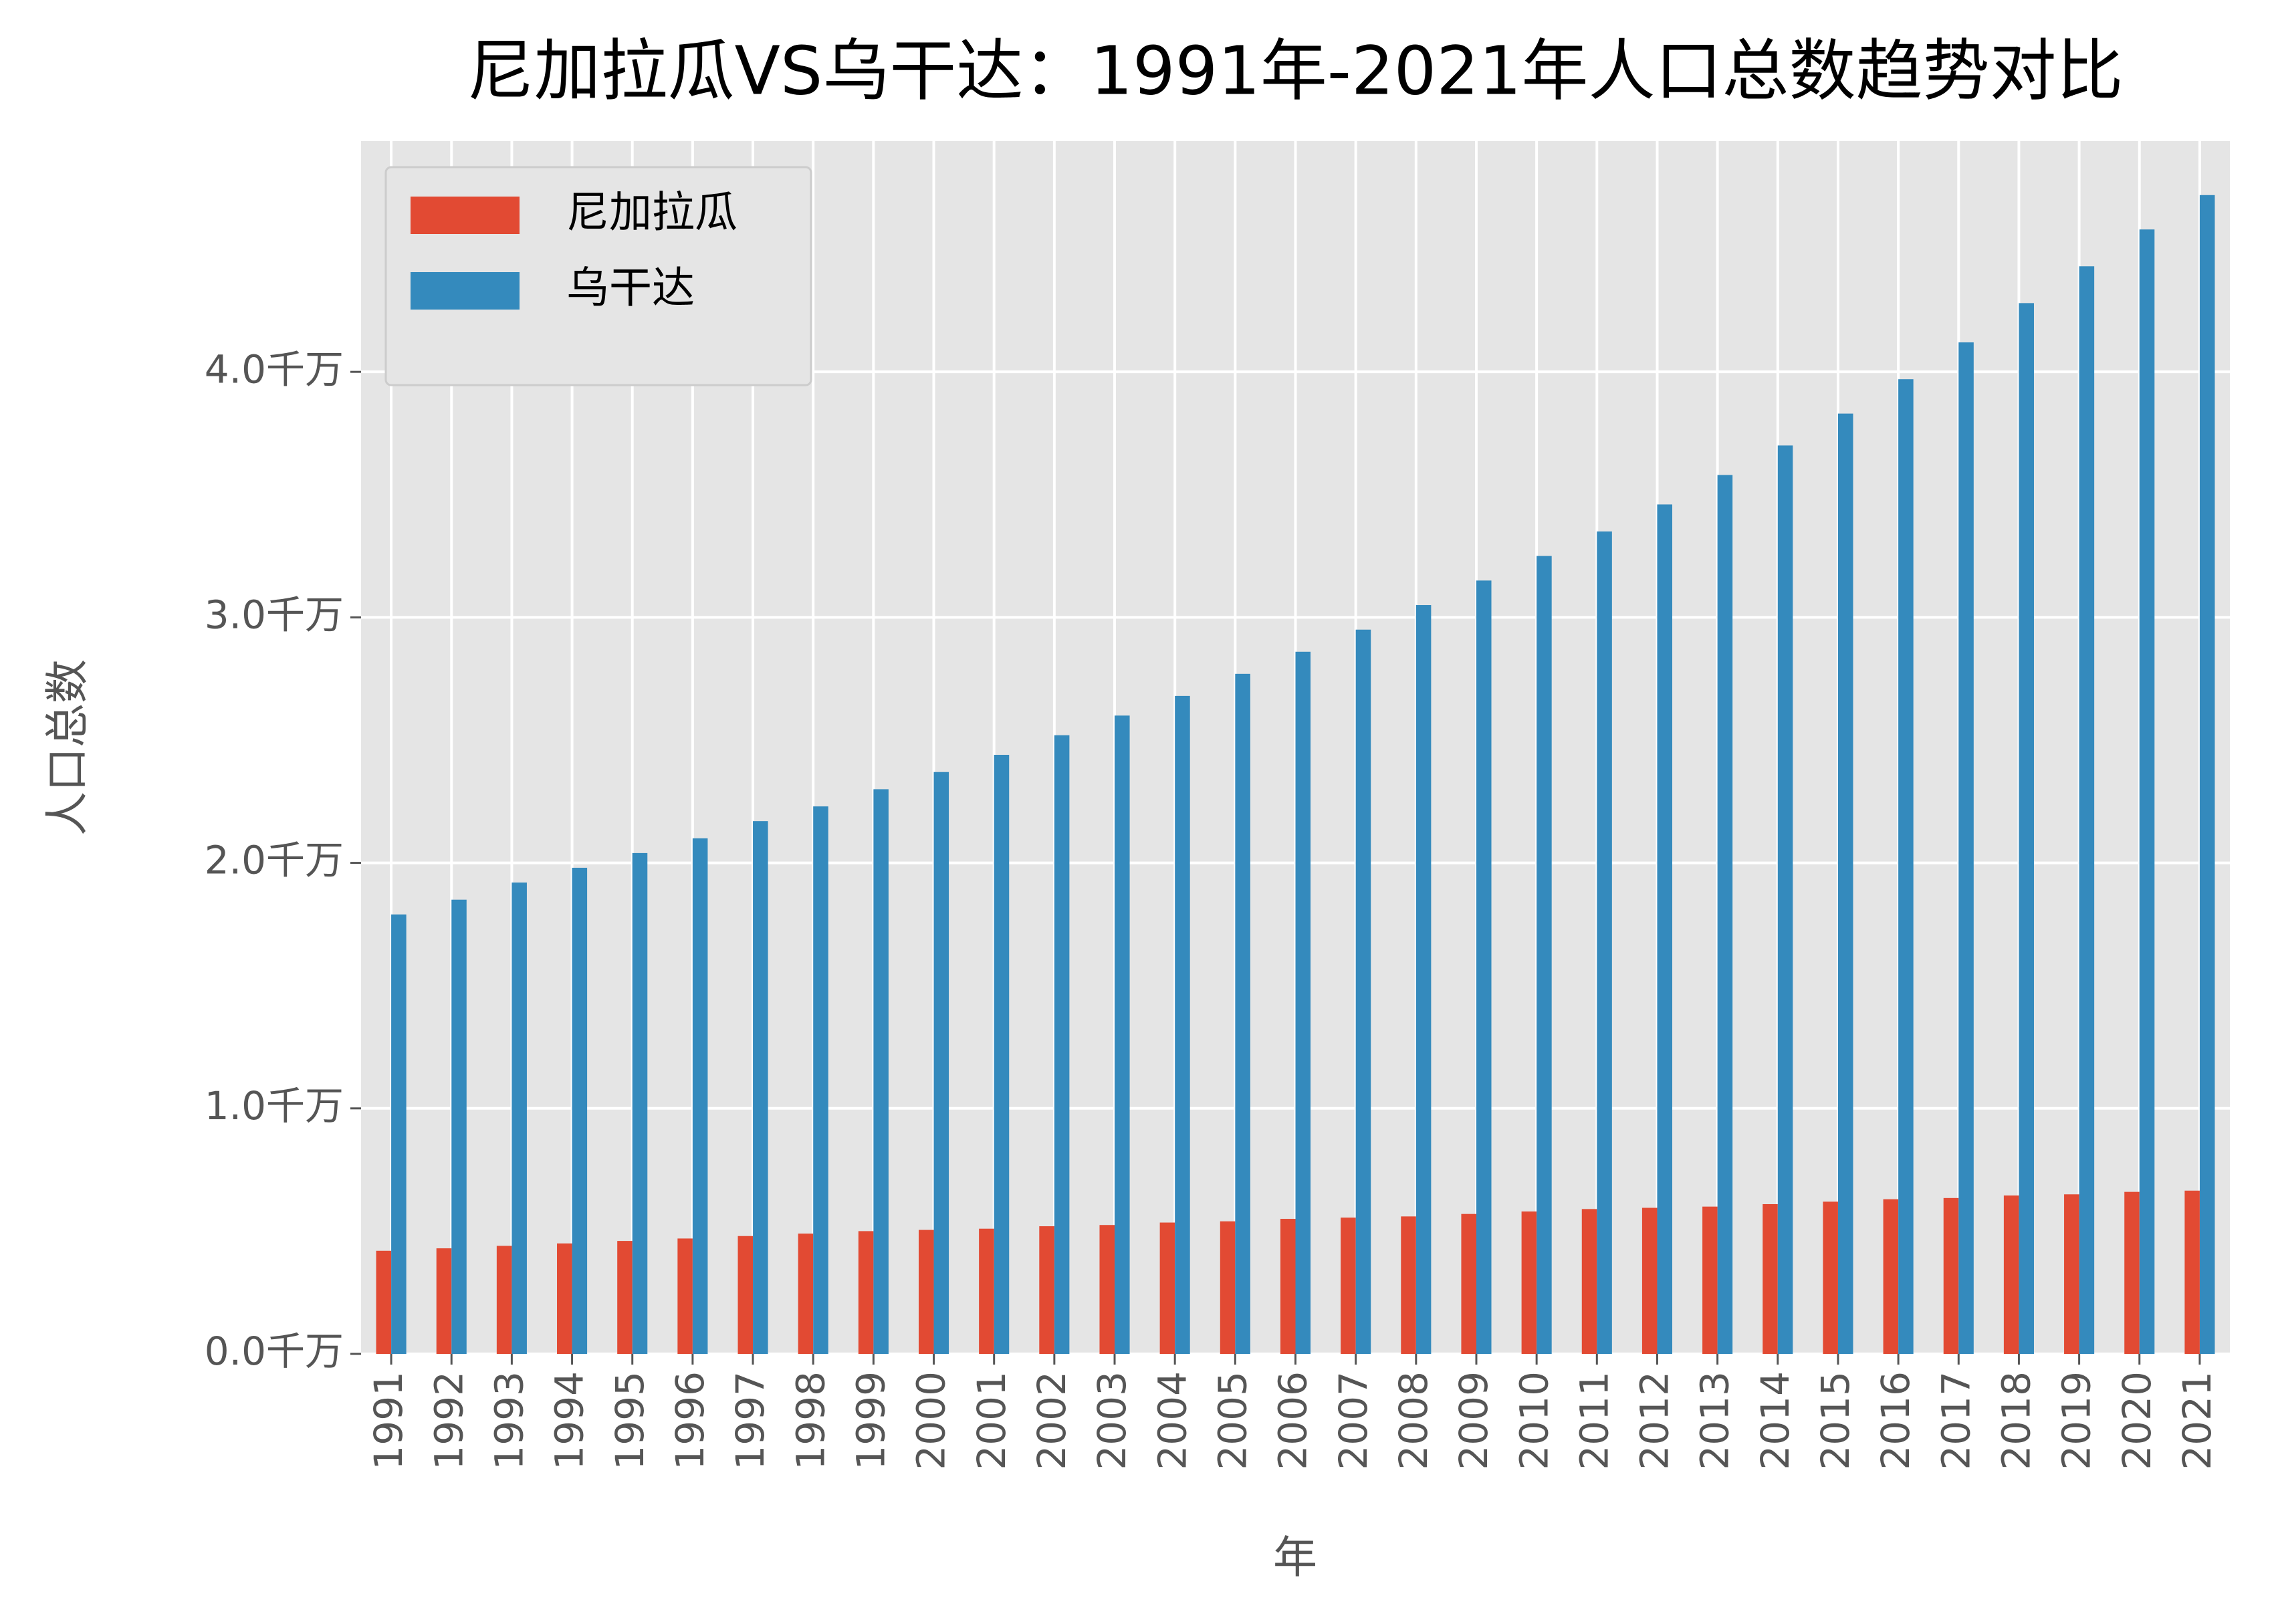  What do you see at coordinates (2137, 1420) in the screenshot?
I see `x-tick-label: 2020` at bounding box center [2137, 1420].